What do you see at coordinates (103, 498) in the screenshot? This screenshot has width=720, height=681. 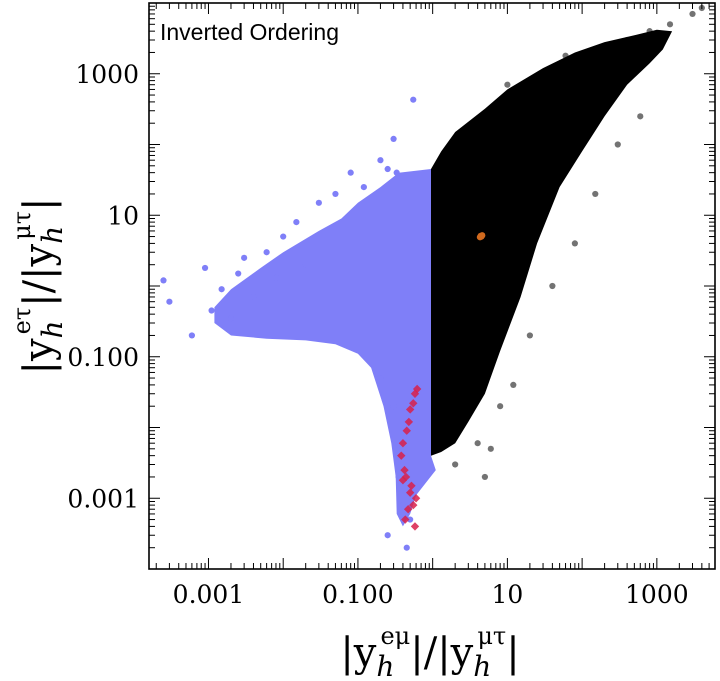 I see `y-tick-label: 0.001` at bounding box center [103, 498].